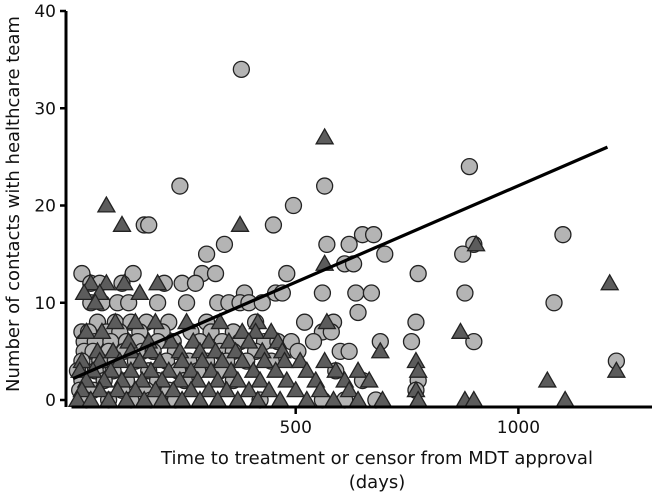 The height and width of the screenshot is (498, 661). What do you see at coordinates (13, 204) in the screenshot?
I see `y-axis-title: Number of contacts with healthcare team` at bounding box center [13, 204].